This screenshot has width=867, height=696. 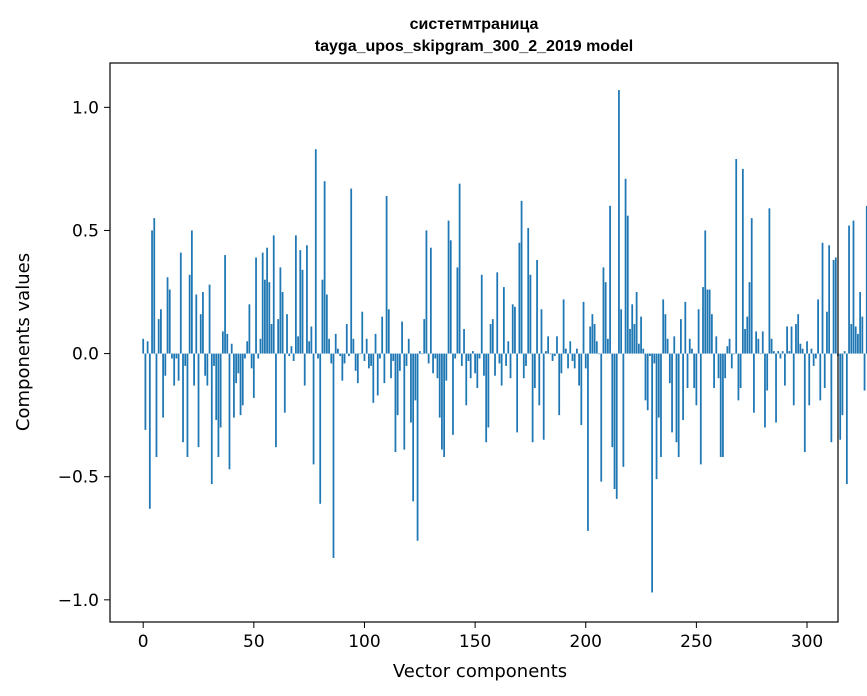 I want to click on x-tick-label: 100, so click(x=364, y=642).